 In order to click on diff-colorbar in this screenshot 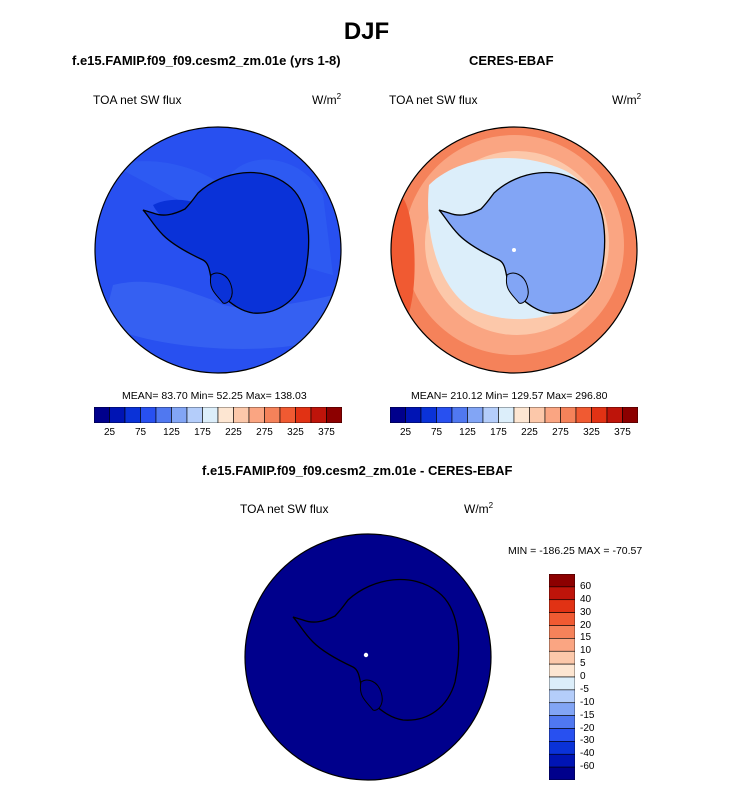, I will do `click(562, 677)`.